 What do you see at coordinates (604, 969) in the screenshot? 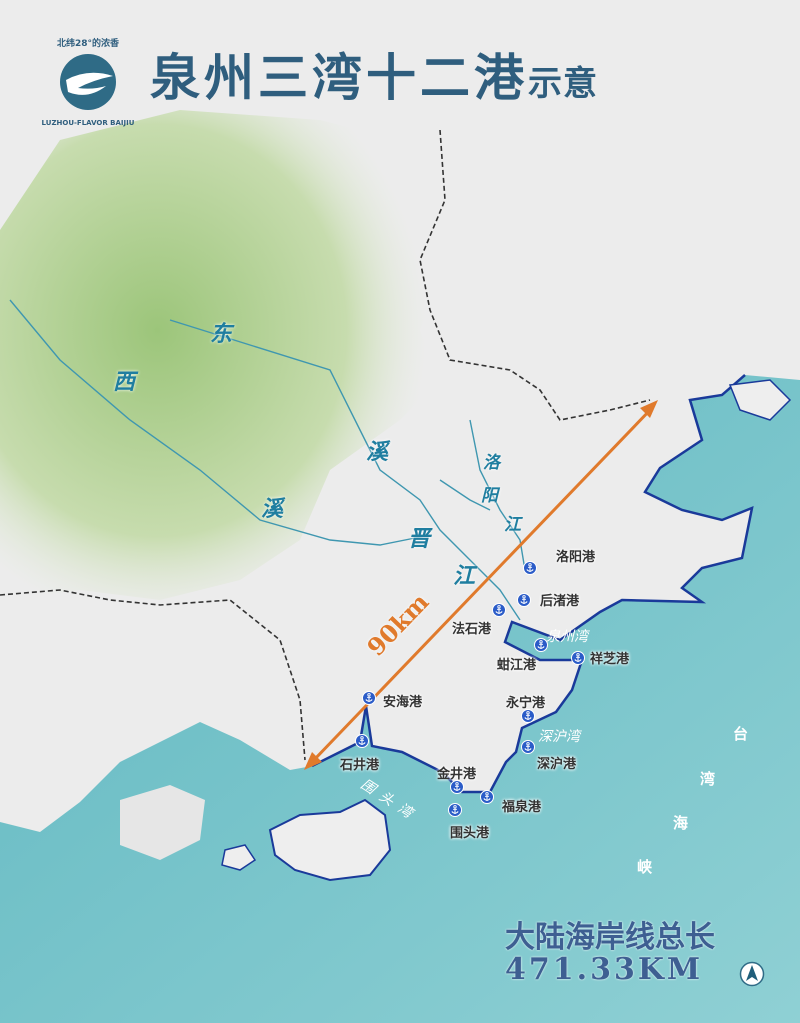
I see `coastline-value: 471.33KM` at bounding box center [604, 969].